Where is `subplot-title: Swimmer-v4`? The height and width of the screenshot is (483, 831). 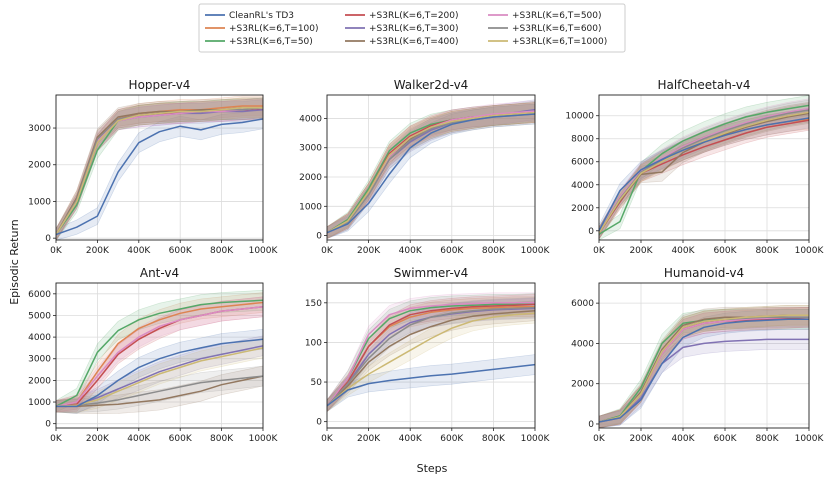
subplot-title: Swimmer-v4 is located at coordinates (431, 273).